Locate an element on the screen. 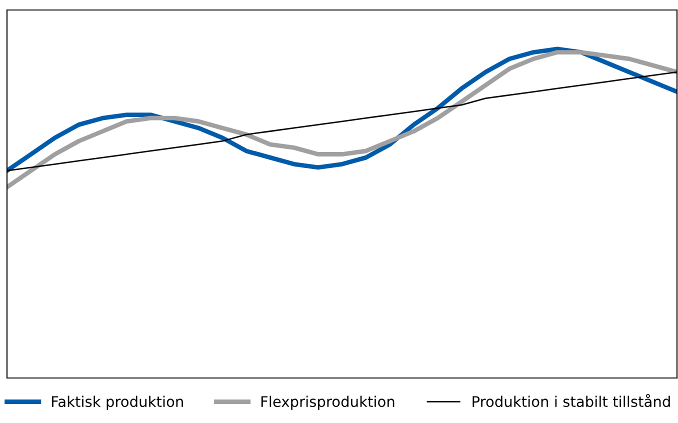 This screenshot has height=423, width=678. legend-label: Faktisk produktion is located at coordinates (117, 403).